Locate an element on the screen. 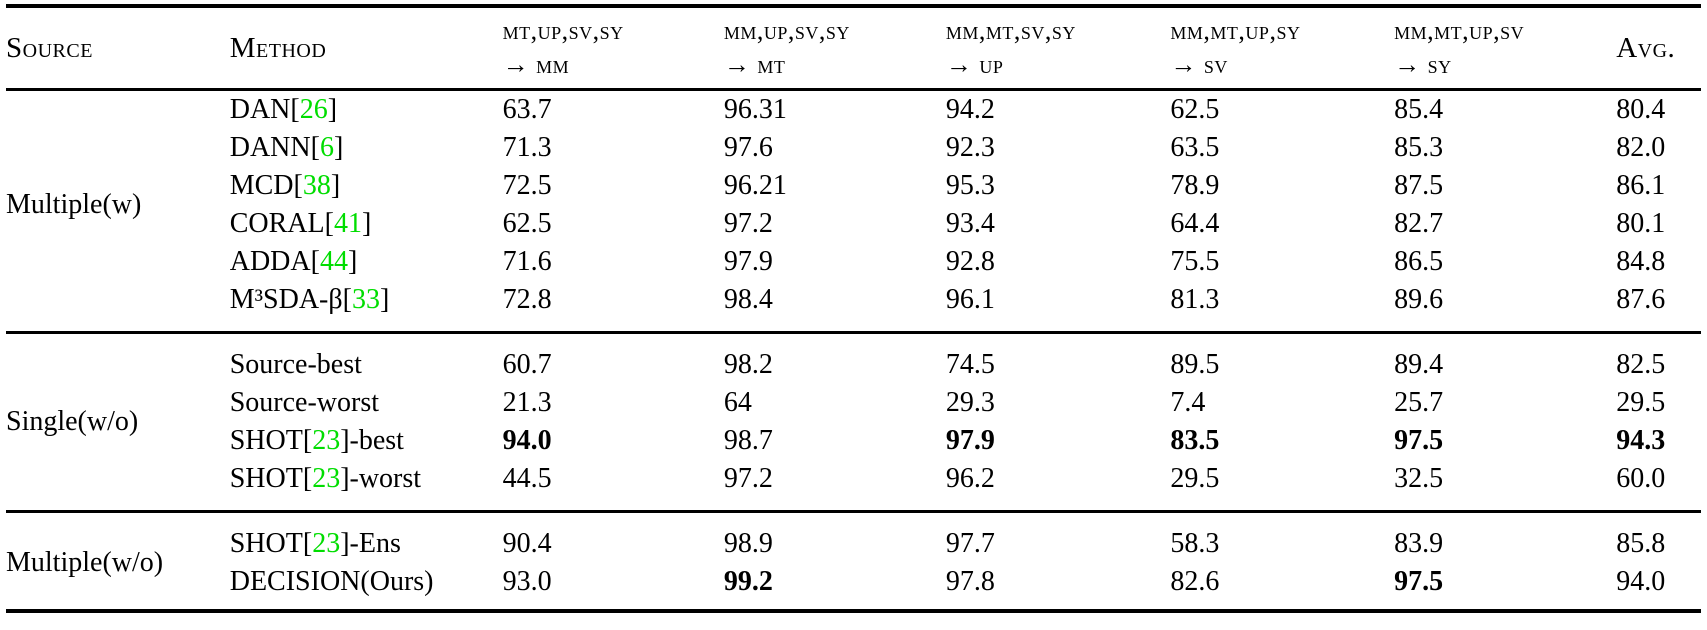 The width and height of the screenshot is (1707, 630). value-cell: 81.3 is located at coordinates (1195, 299).